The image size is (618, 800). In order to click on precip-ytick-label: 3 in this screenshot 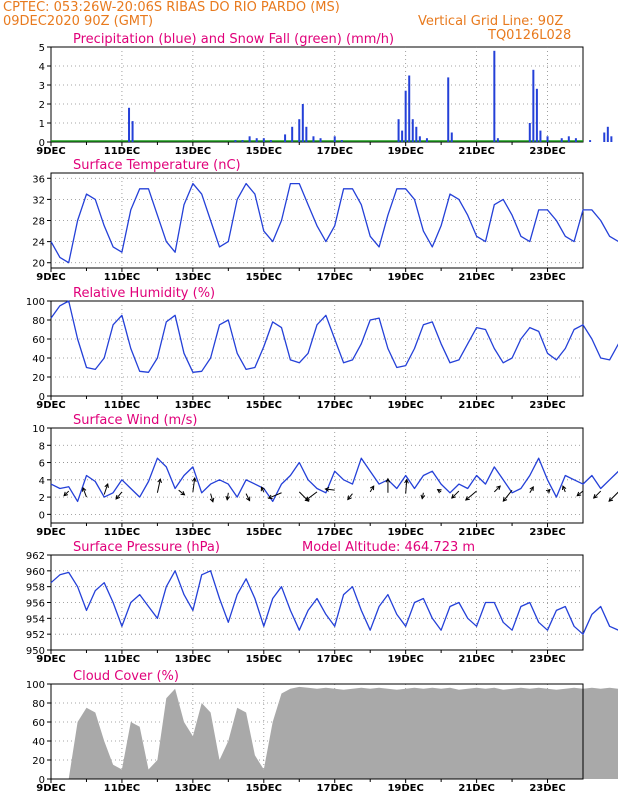, I will do `click(42, 86)`.